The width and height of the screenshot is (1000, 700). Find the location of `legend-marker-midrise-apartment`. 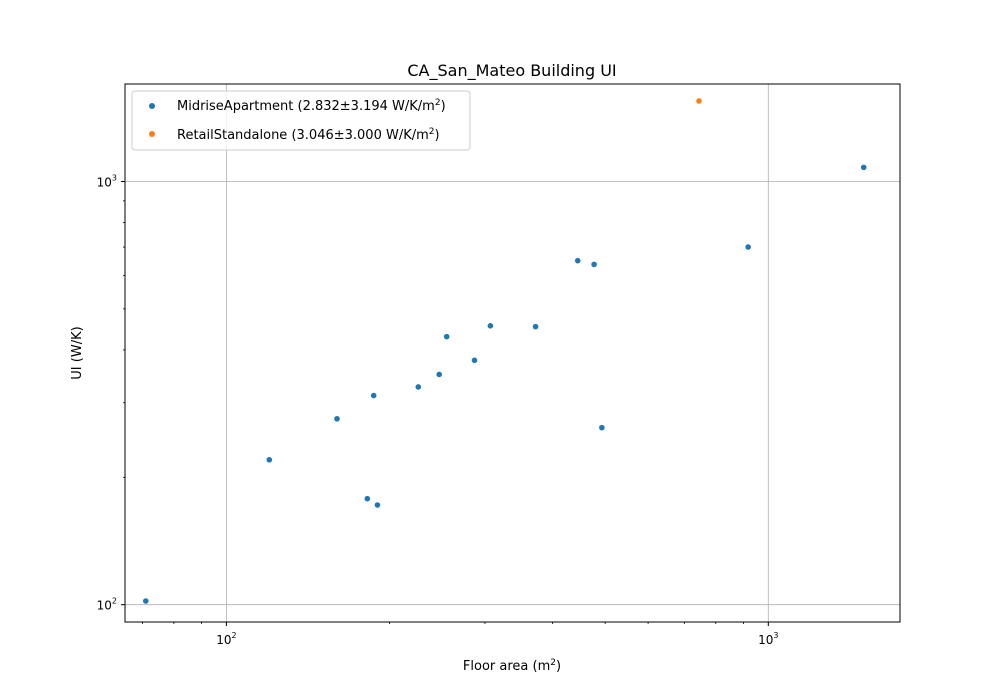

legend-marker-midrise-apartment is located at coordinates (152, 106).